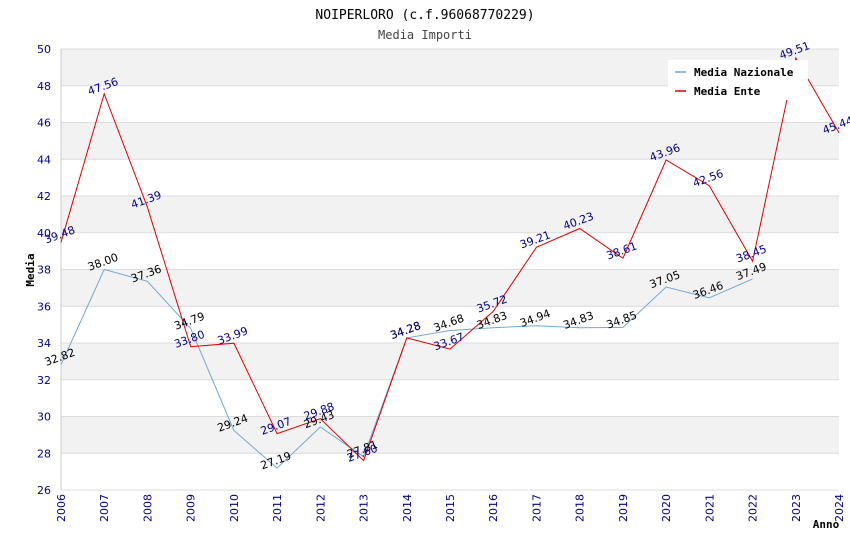 The height and width of the screenshot is (550, 850). I want to click on chart-subtitle: Media Importi, so click(425, 35).